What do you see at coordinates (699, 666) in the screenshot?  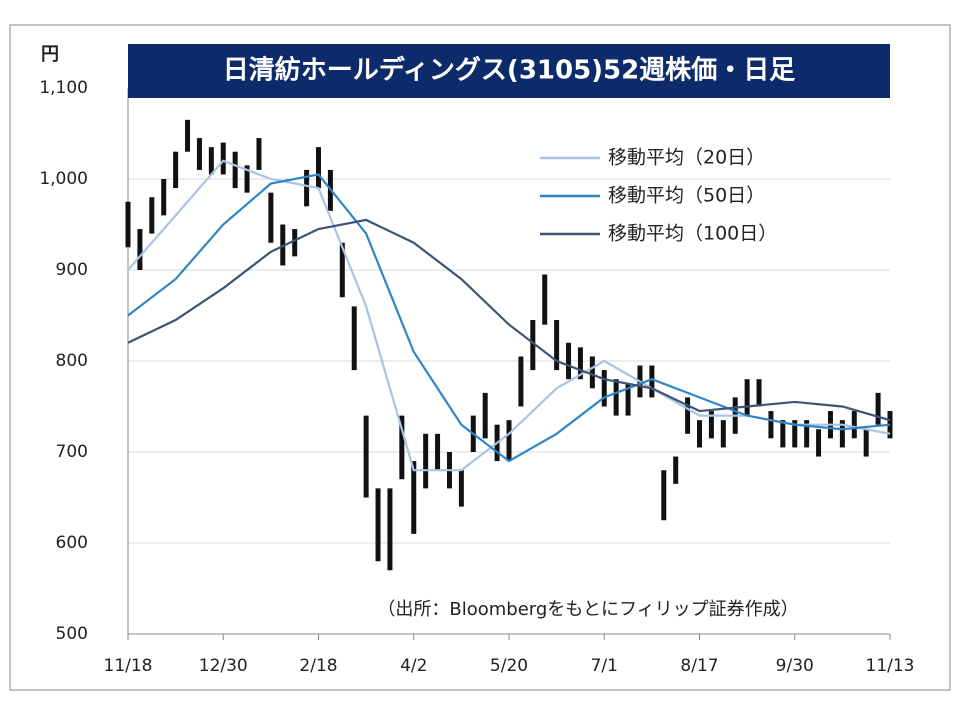 I see `x-tick-label: 8/17` at bounding box center [699, 666].